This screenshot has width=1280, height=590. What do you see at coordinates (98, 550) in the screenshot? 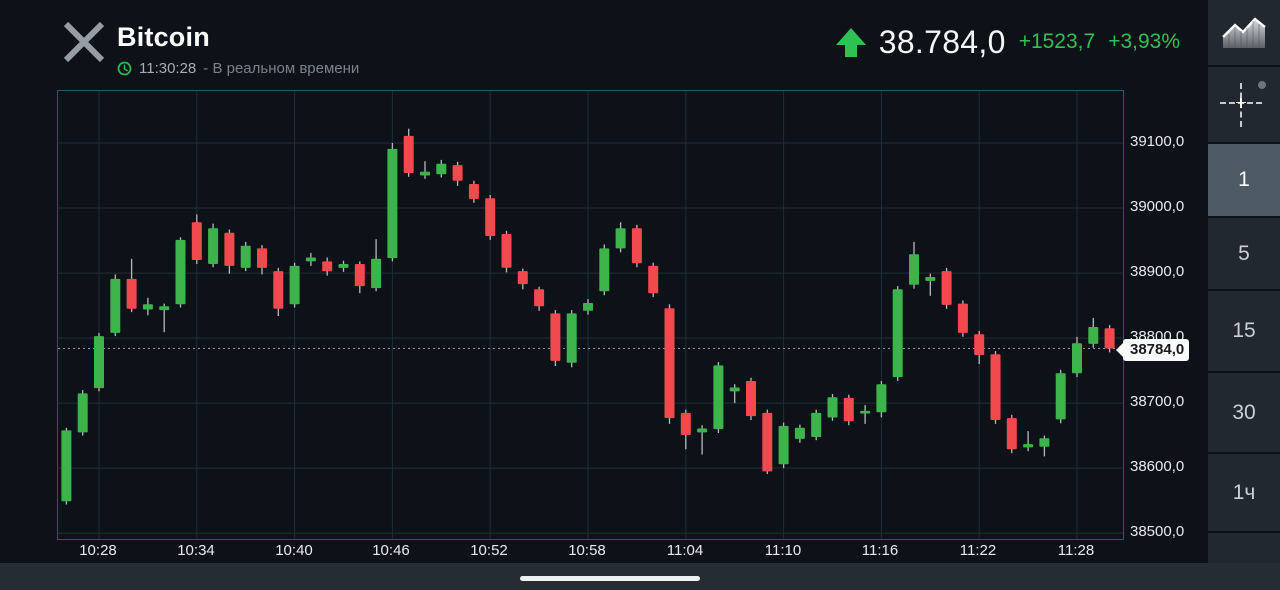
I see `x-axis-label: 10:28` at bounding box center [98, 550].